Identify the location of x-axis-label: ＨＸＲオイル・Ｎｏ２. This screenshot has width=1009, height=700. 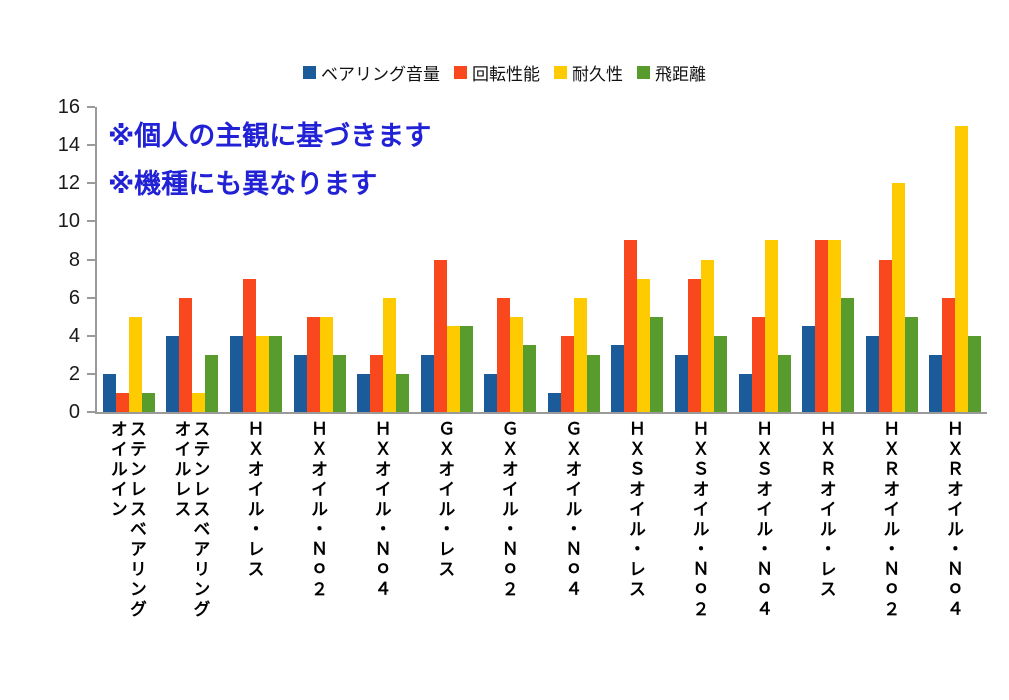
(890, 520).